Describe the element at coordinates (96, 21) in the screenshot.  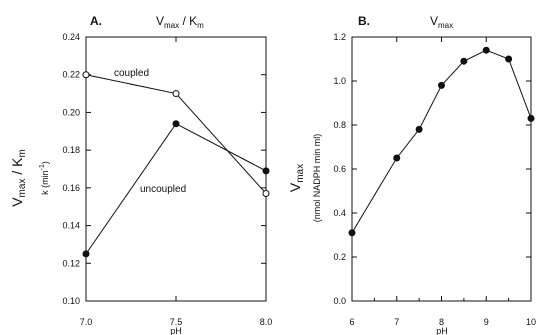
I see `panel-a-letter: A.` at that location.